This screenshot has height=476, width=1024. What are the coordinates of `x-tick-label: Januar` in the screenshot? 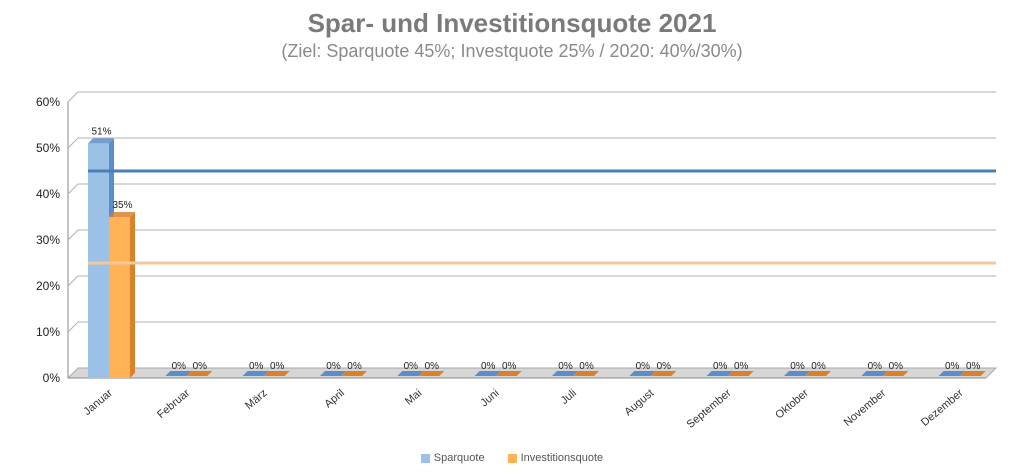 It's located at (98, 402).